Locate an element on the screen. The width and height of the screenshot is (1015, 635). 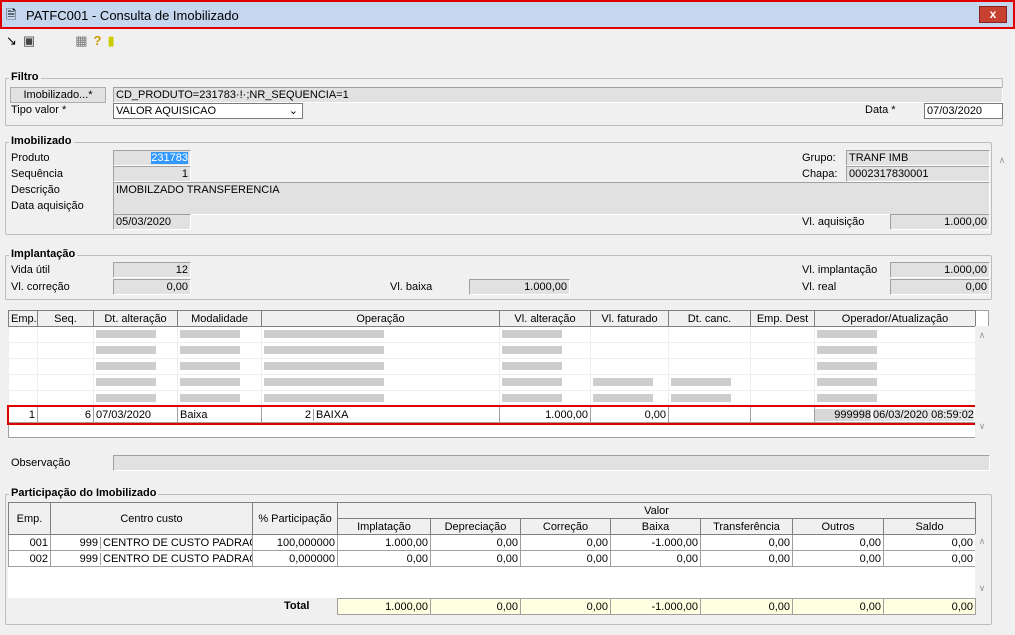
tipo-valor-value: VALOR AQUISICAO is located at coordinates (166, 111).